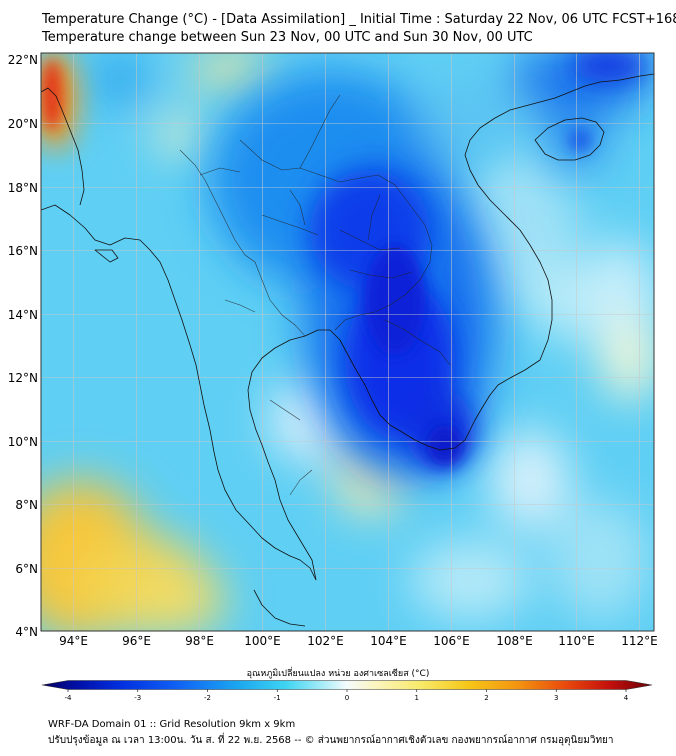 Image resolution: width=676 pixels, height=756 pixels. Describe the element at coordinates (451, 641) in the screenshot. I see `lon-label: 106°E` at that location.